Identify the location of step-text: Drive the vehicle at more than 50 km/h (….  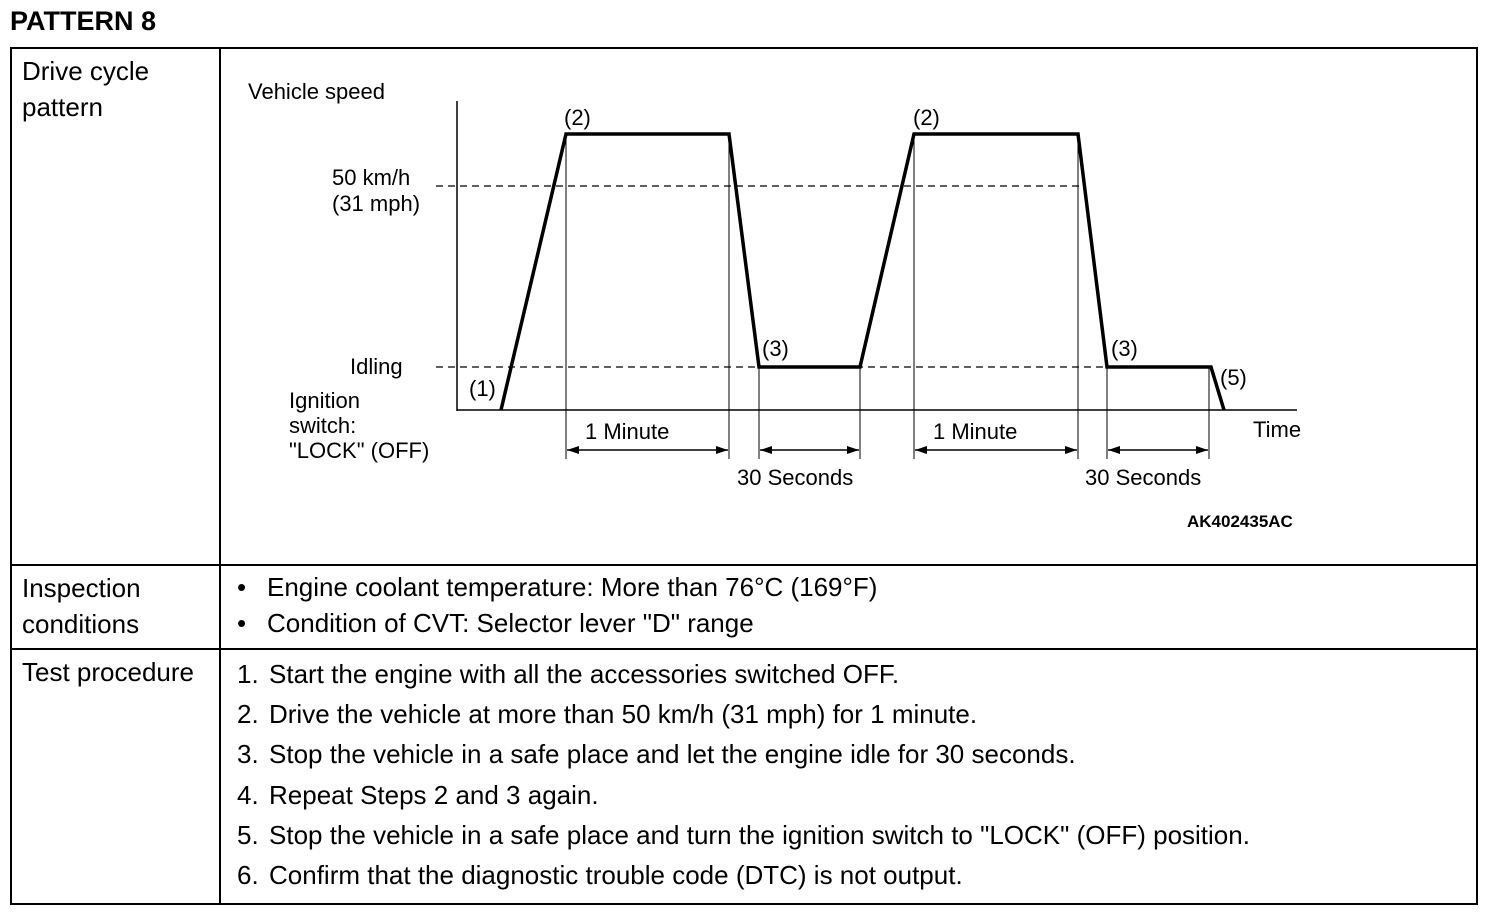
(623, 714).